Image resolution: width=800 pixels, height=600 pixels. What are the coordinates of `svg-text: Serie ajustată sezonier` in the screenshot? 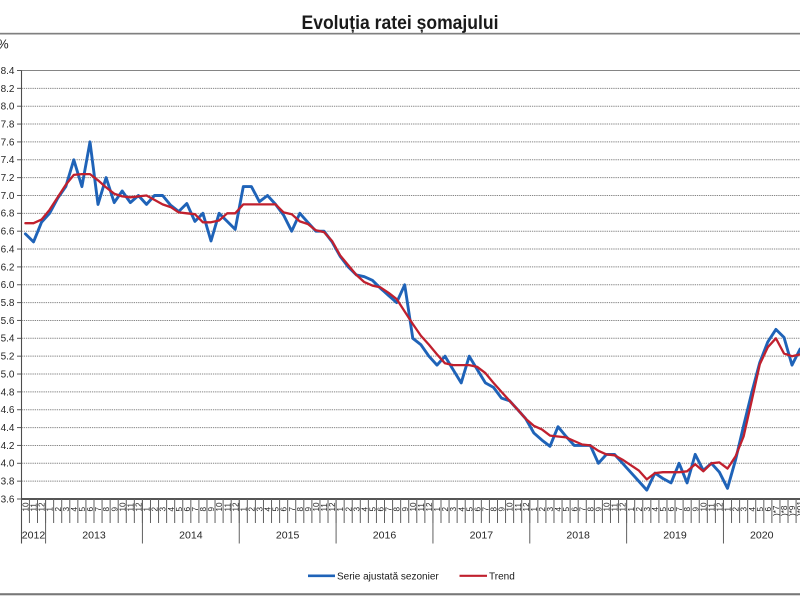 It's located at (388, 576).